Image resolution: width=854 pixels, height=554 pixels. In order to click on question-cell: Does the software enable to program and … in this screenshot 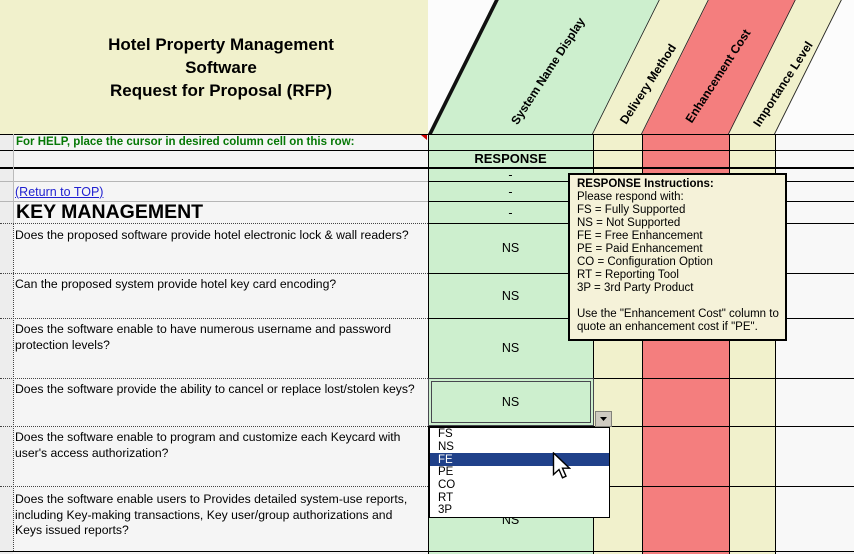, I will do `click(208, 445)`.